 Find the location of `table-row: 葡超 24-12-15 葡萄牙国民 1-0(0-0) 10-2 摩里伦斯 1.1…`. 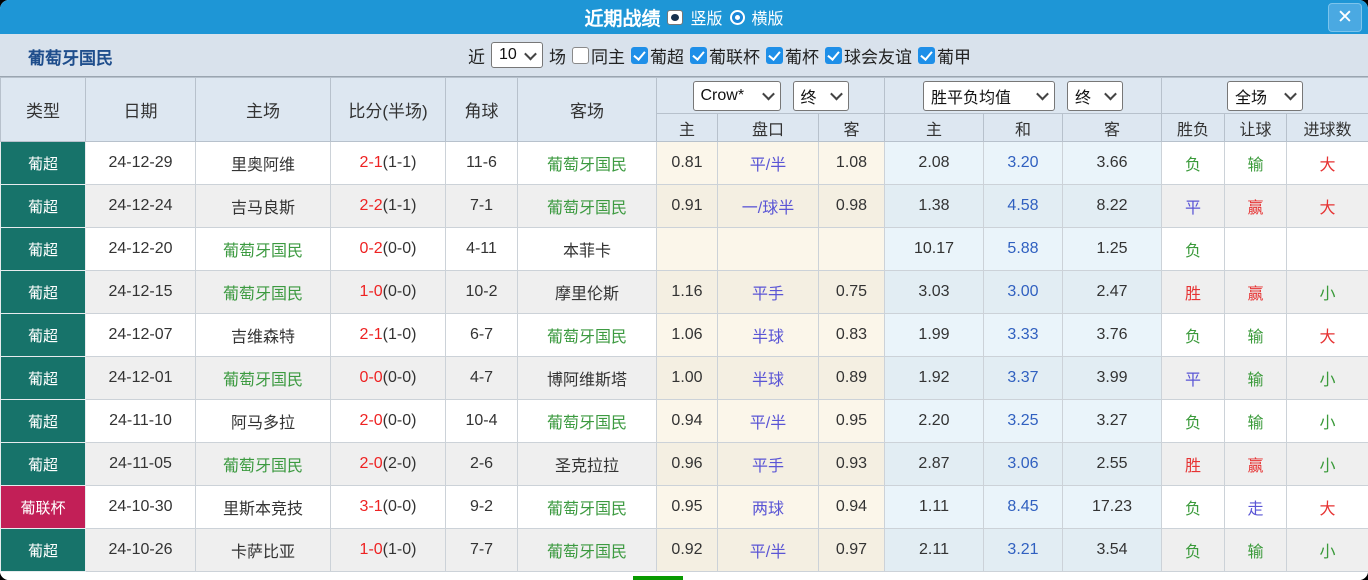

table-row: 葡超 24-12-15 葡萄牙国民 1-0(0-0) 10-2 摩里伦斯 1.1… is located at coordinates (684, 292).